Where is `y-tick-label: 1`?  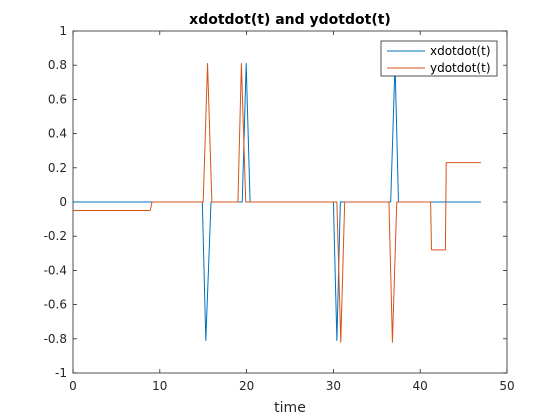 y-tick-label: 1 is located at coordinates (63, 31).